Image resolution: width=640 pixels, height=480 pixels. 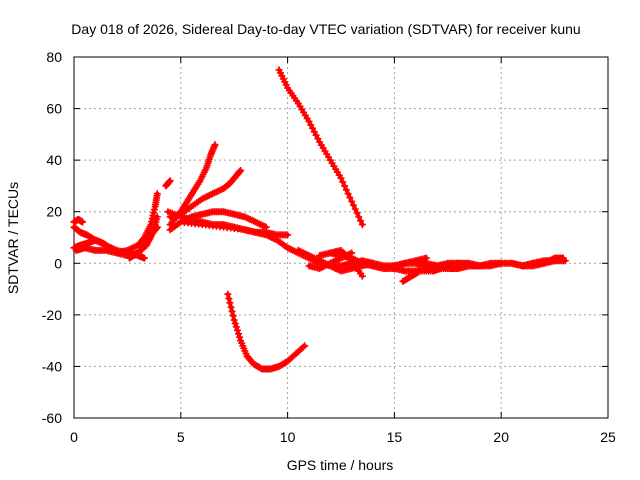 I want to click on series-arc-b, so click(x=78, y=220).